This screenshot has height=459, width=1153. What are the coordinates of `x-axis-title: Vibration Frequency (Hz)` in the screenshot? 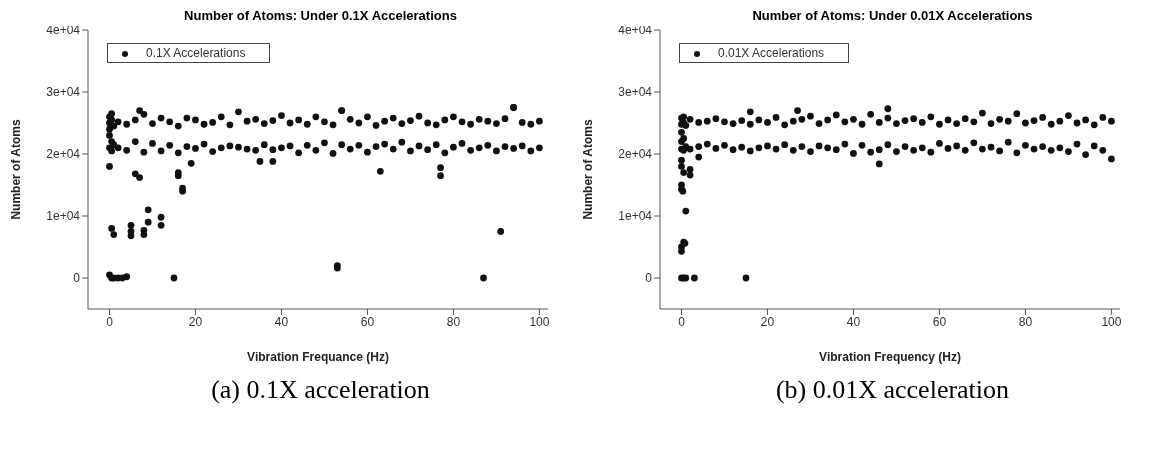 It's located at (890, 357).